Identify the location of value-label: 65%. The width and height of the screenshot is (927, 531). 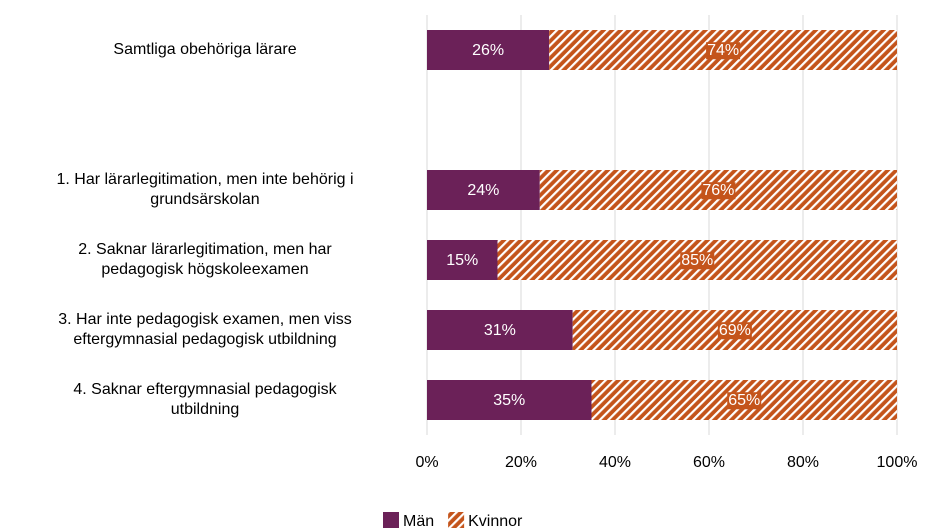
(744, 400).